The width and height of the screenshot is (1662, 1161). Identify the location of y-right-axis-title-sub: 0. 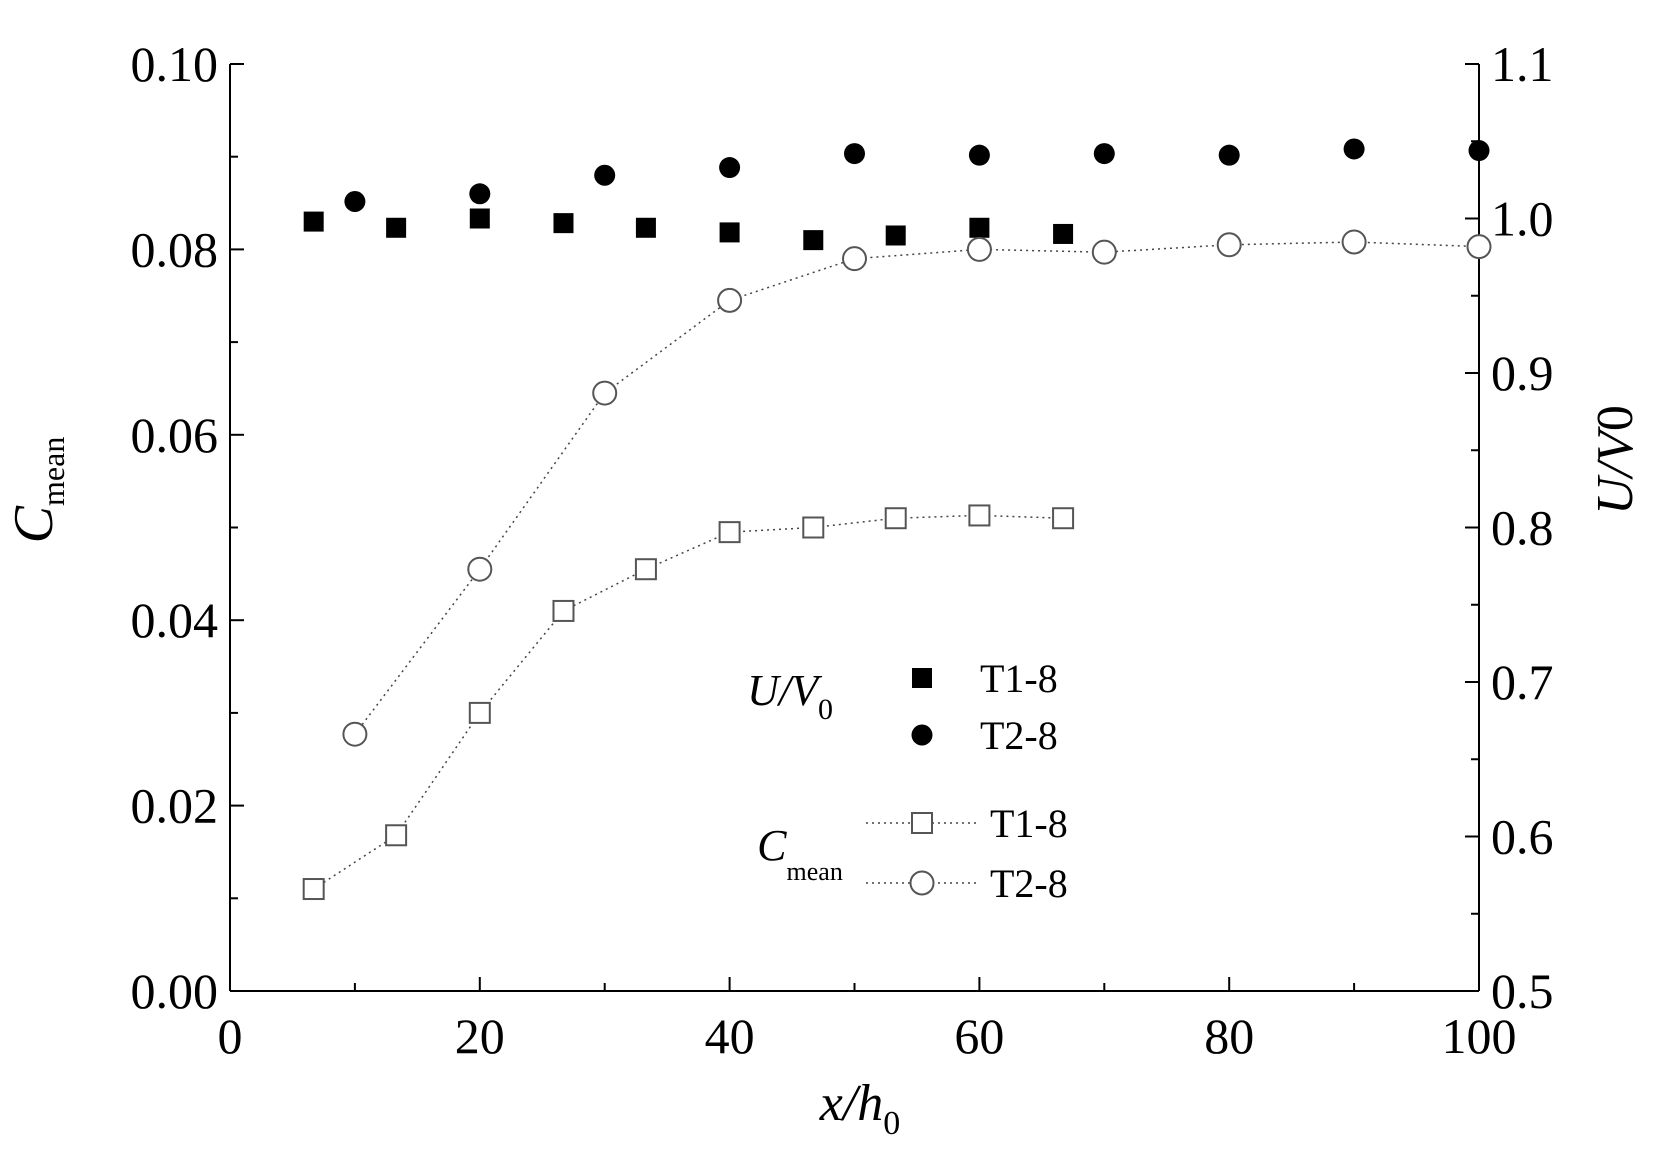
(1615, 418).